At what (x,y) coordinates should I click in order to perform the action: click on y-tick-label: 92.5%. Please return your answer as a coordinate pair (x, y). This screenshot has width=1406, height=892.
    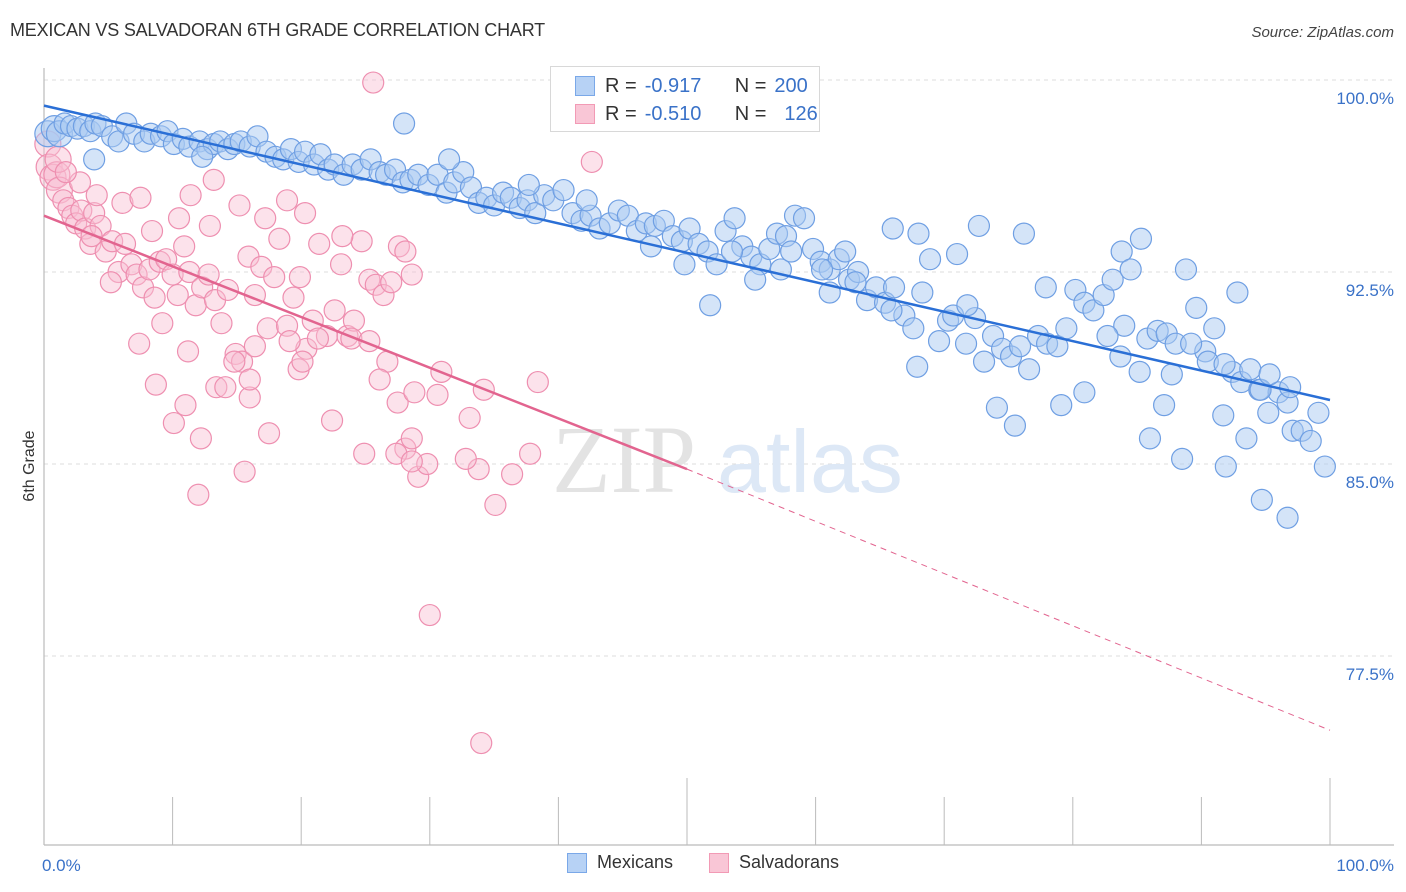
    Looking at the image, I should click on (1370, 290).